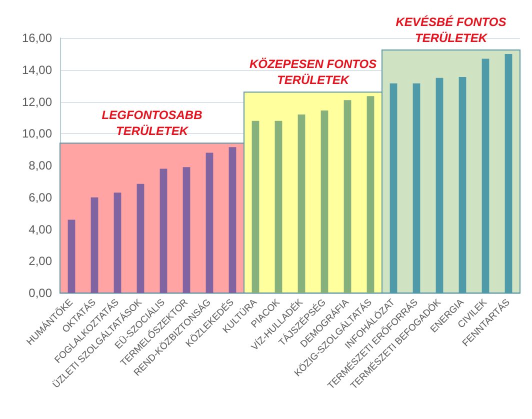 The image size is (532, 419). Describe the element at coordinates (37, 101) in the screenshot. I see `y-tick-label: 12,00` at that location.